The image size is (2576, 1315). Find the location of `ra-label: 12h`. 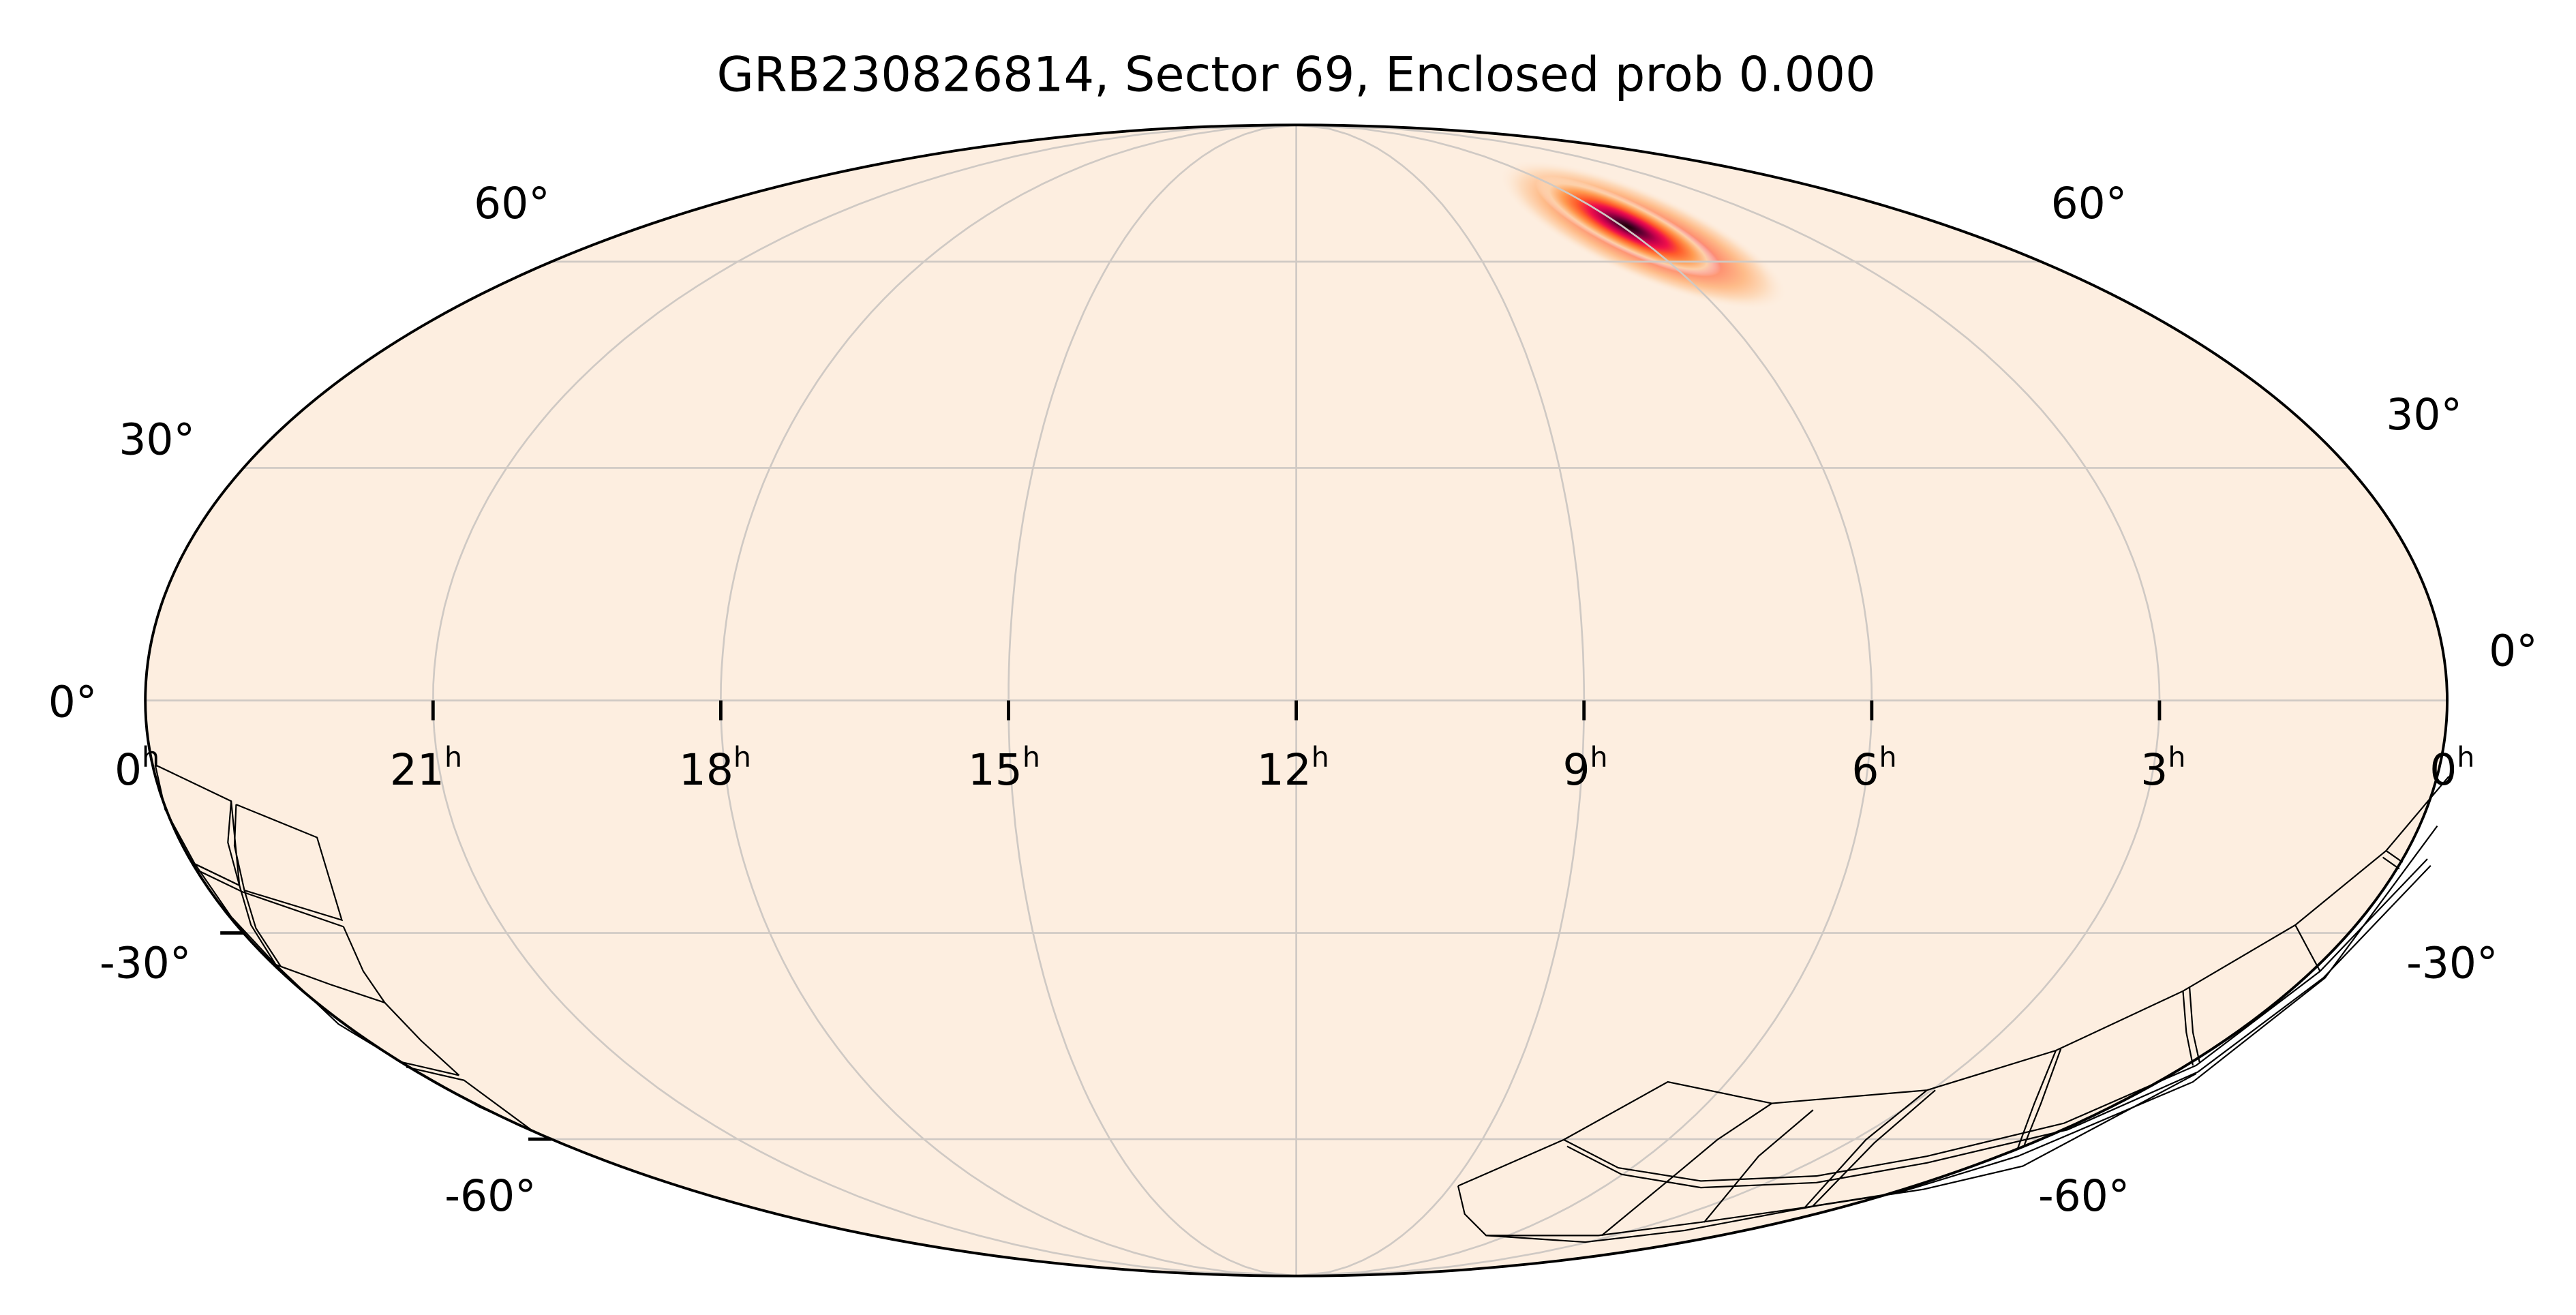

ra-label: 12h is located at coordinates (1293, 767).